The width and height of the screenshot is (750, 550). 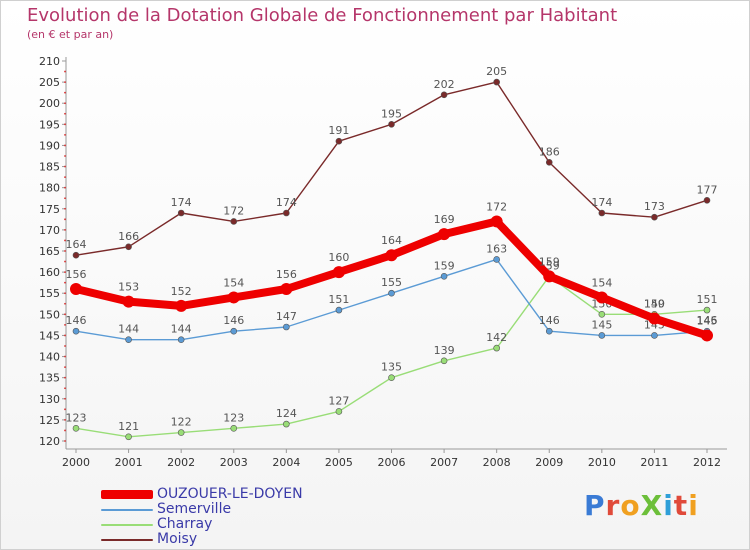 What do you see at coordinates (286, 462) in the screenshot?
I see `x-tick-label: 2004` at bounding box center [286, 462].